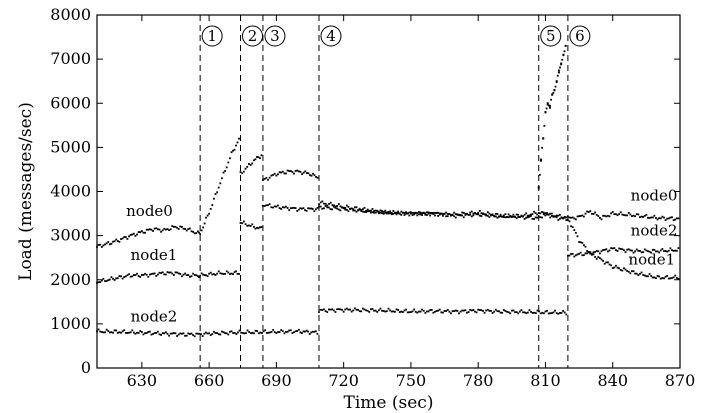 The width and height of the screenshot is (720, 413). Describe the element at coordinates (253, 36) in the screenshot. I see `event-label-2: 2` at that location.